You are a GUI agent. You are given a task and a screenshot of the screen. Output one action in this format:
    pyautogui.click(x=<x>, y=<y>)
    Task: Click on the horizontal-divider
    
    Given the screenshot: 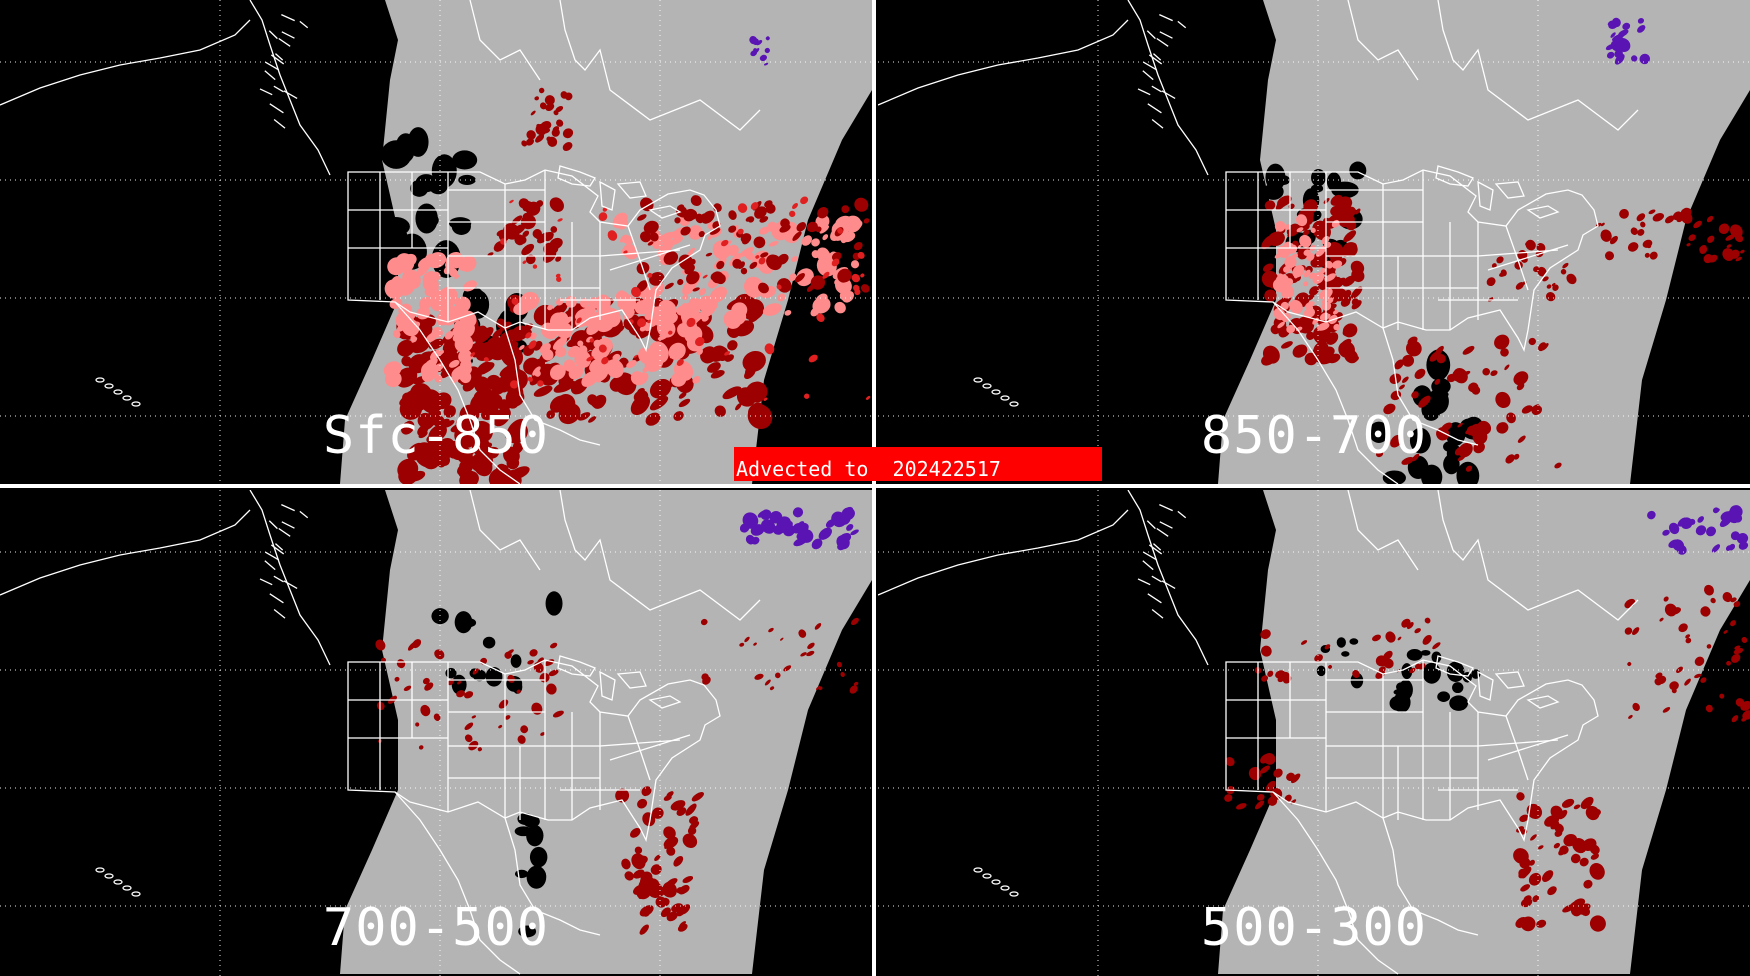 What is the action you would take?
    pyautogui.click(x=875, y=486)
    